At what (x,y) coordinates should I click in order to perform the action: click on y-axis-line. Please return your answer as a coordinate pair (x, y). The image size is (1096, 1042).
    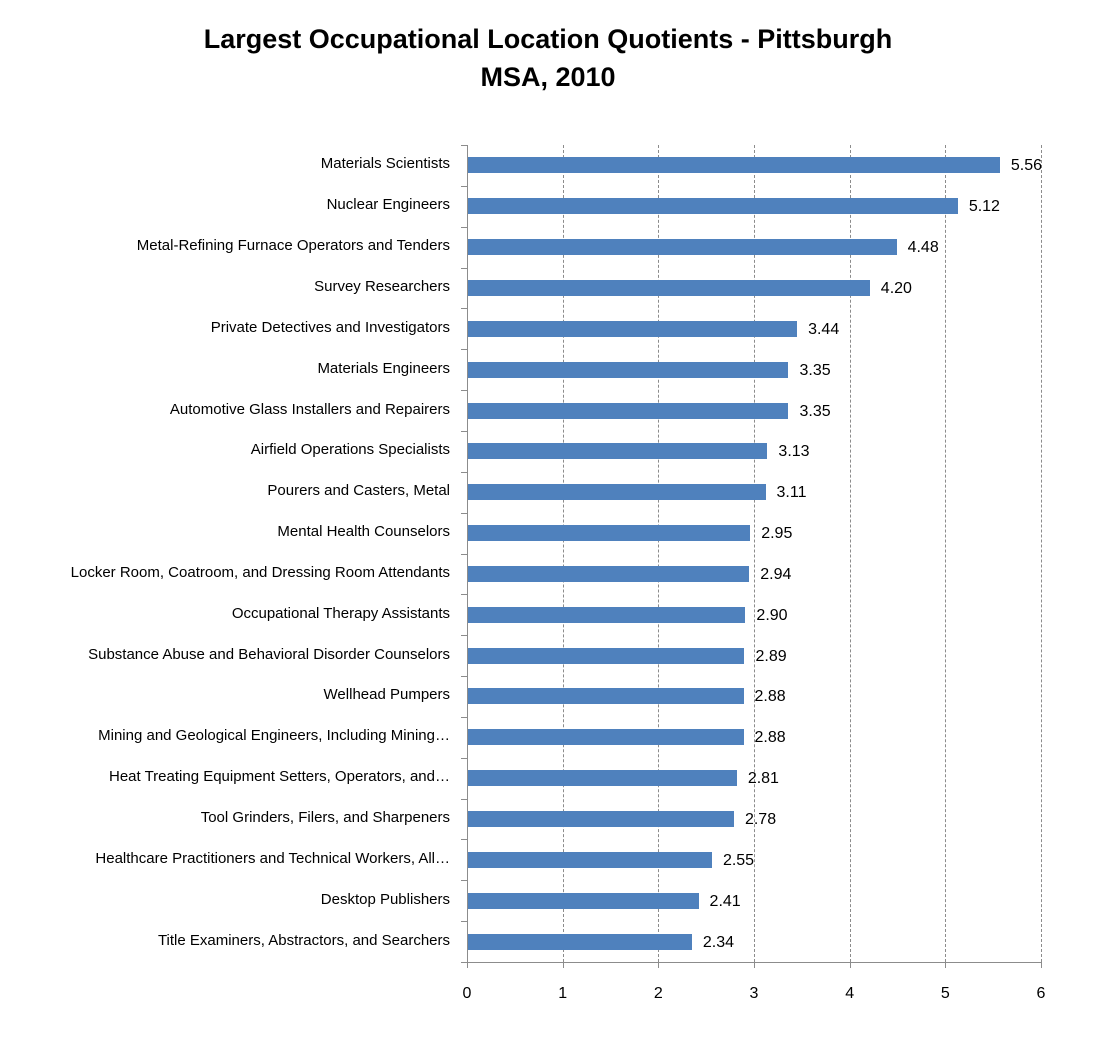
    Looking at the image, I should click on (467, 553).